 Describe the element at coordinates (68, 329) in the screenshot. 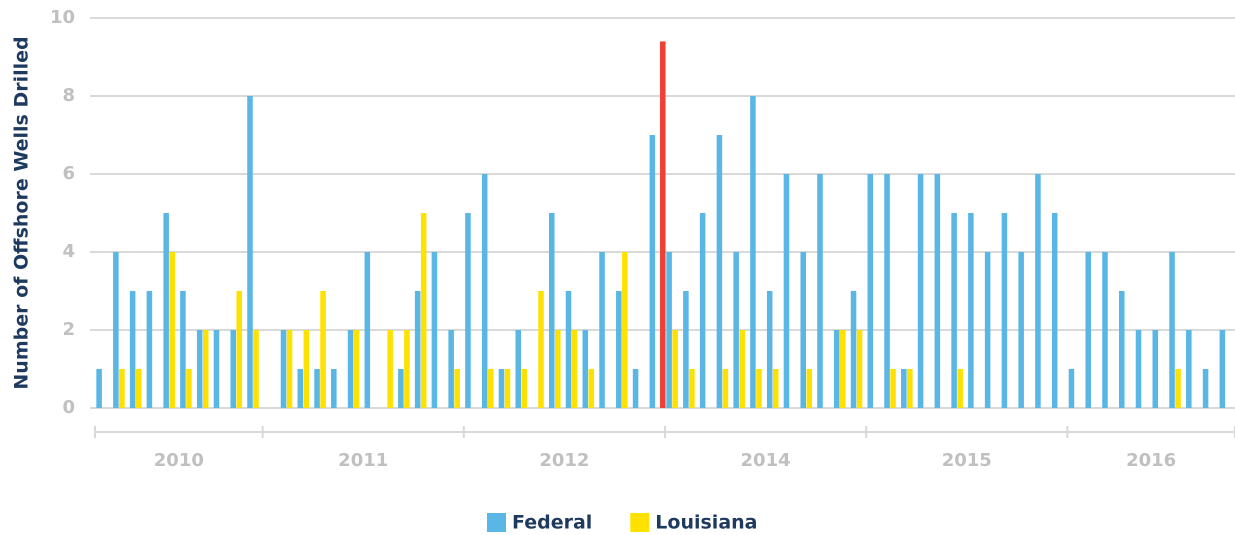

I see `y-tick-label: 2` at that location.